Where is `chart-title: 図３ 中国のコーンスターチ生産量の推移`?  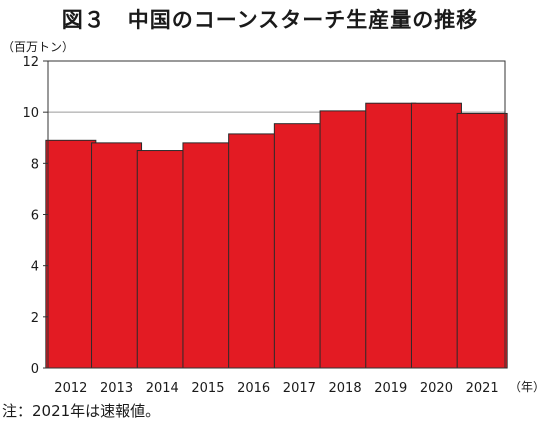
chart-title: 図３ 中国のコーンスターチ生産量の推移 is located at coordinates (270, 20).